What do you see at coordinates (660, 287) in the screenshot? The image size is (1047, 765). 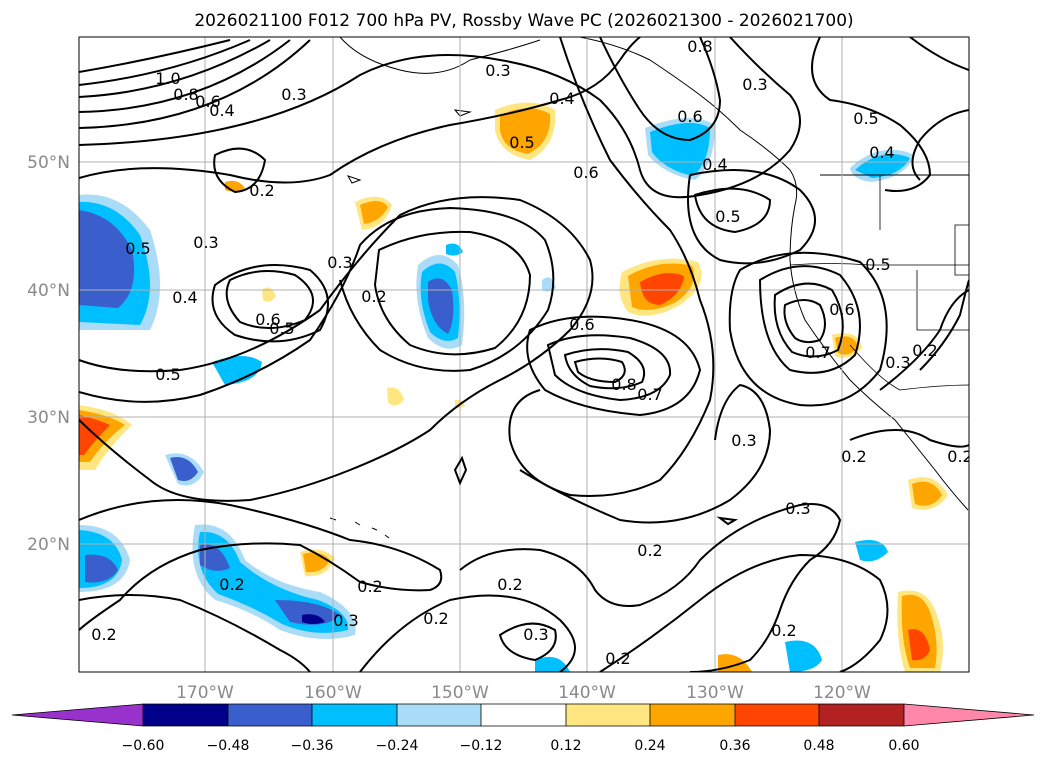 I see `positive-anomaly-center` at bounding box center [660, 287].